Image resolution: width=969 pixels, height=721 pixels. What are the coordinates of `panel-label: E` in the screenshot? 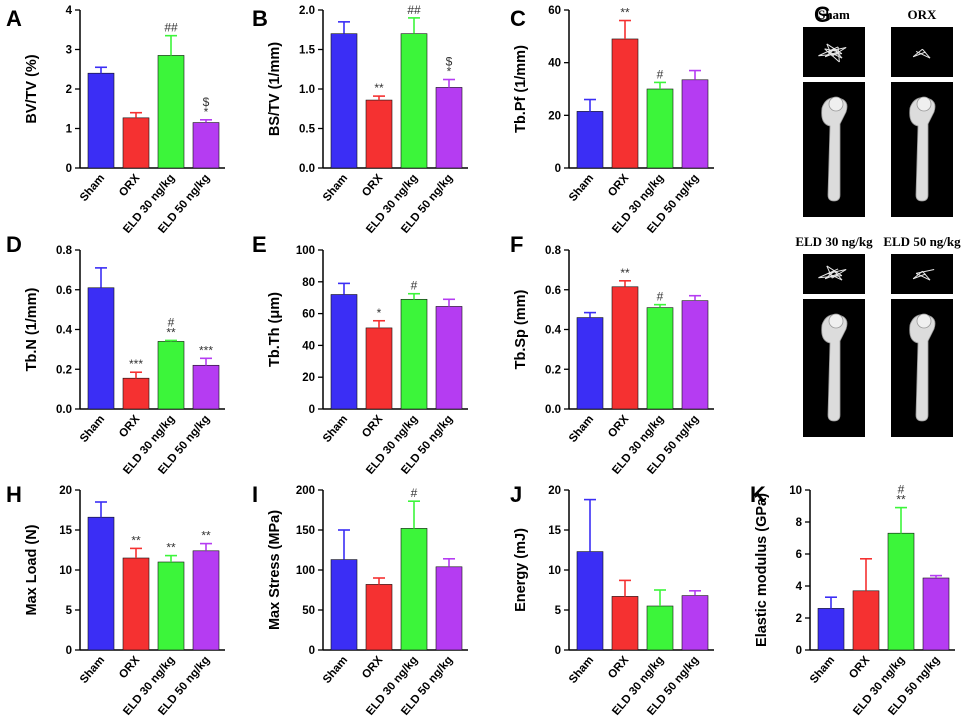 It's located at (259, 244).